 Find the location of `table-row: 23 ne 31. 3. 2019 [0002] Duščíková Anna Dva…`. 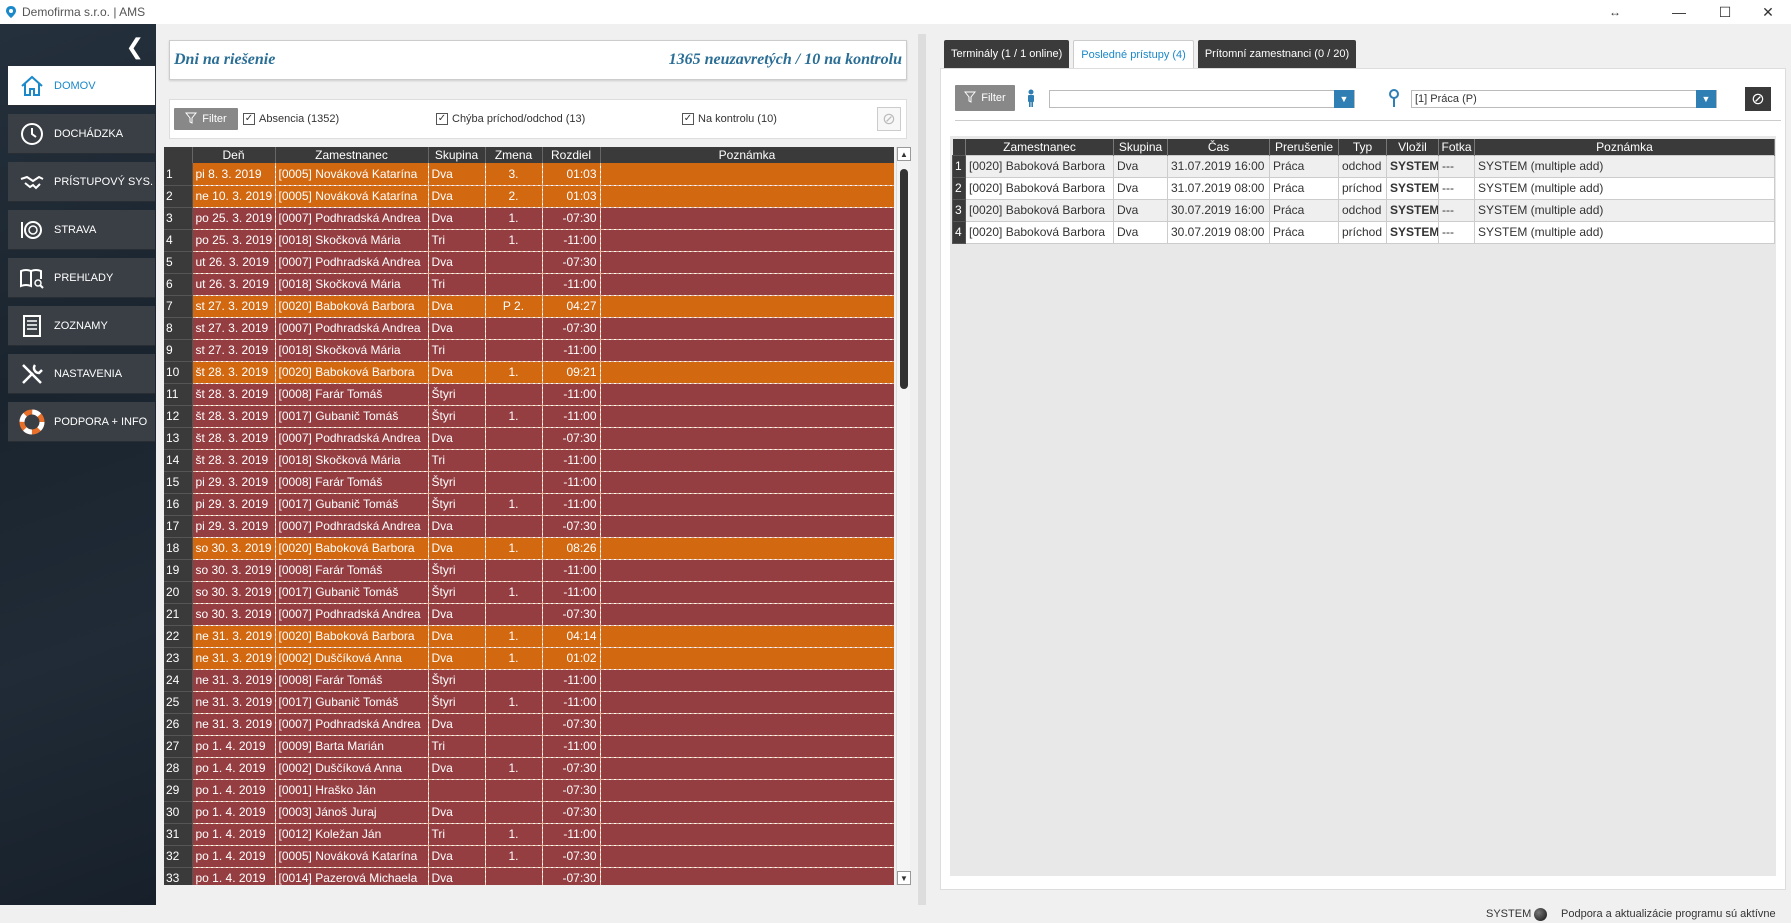

table-row: 23 ne 31. 3. 2019 [0002] Duščíková Anna Dva… is located at coordinates (529, 658).